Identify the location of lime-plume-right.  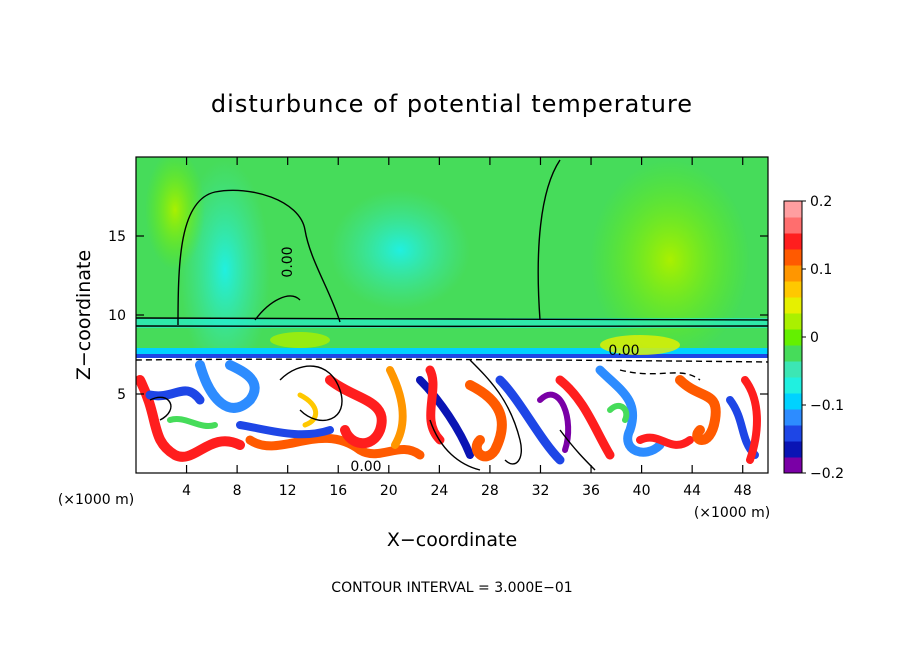
(670, 260).